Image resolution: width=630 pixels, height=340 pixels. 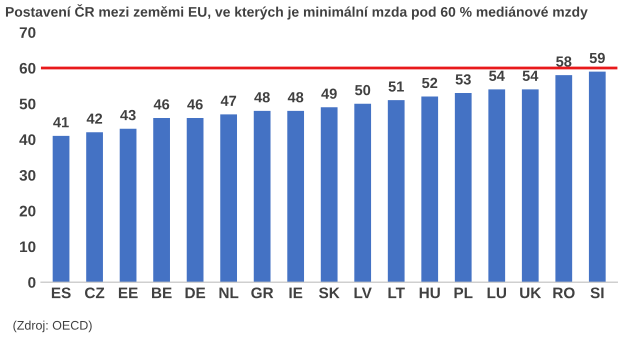 What do you see at coordinates (597, 292) in the screenshot?
I see `x-tick-label: SI` at bounding box center [597, 292].